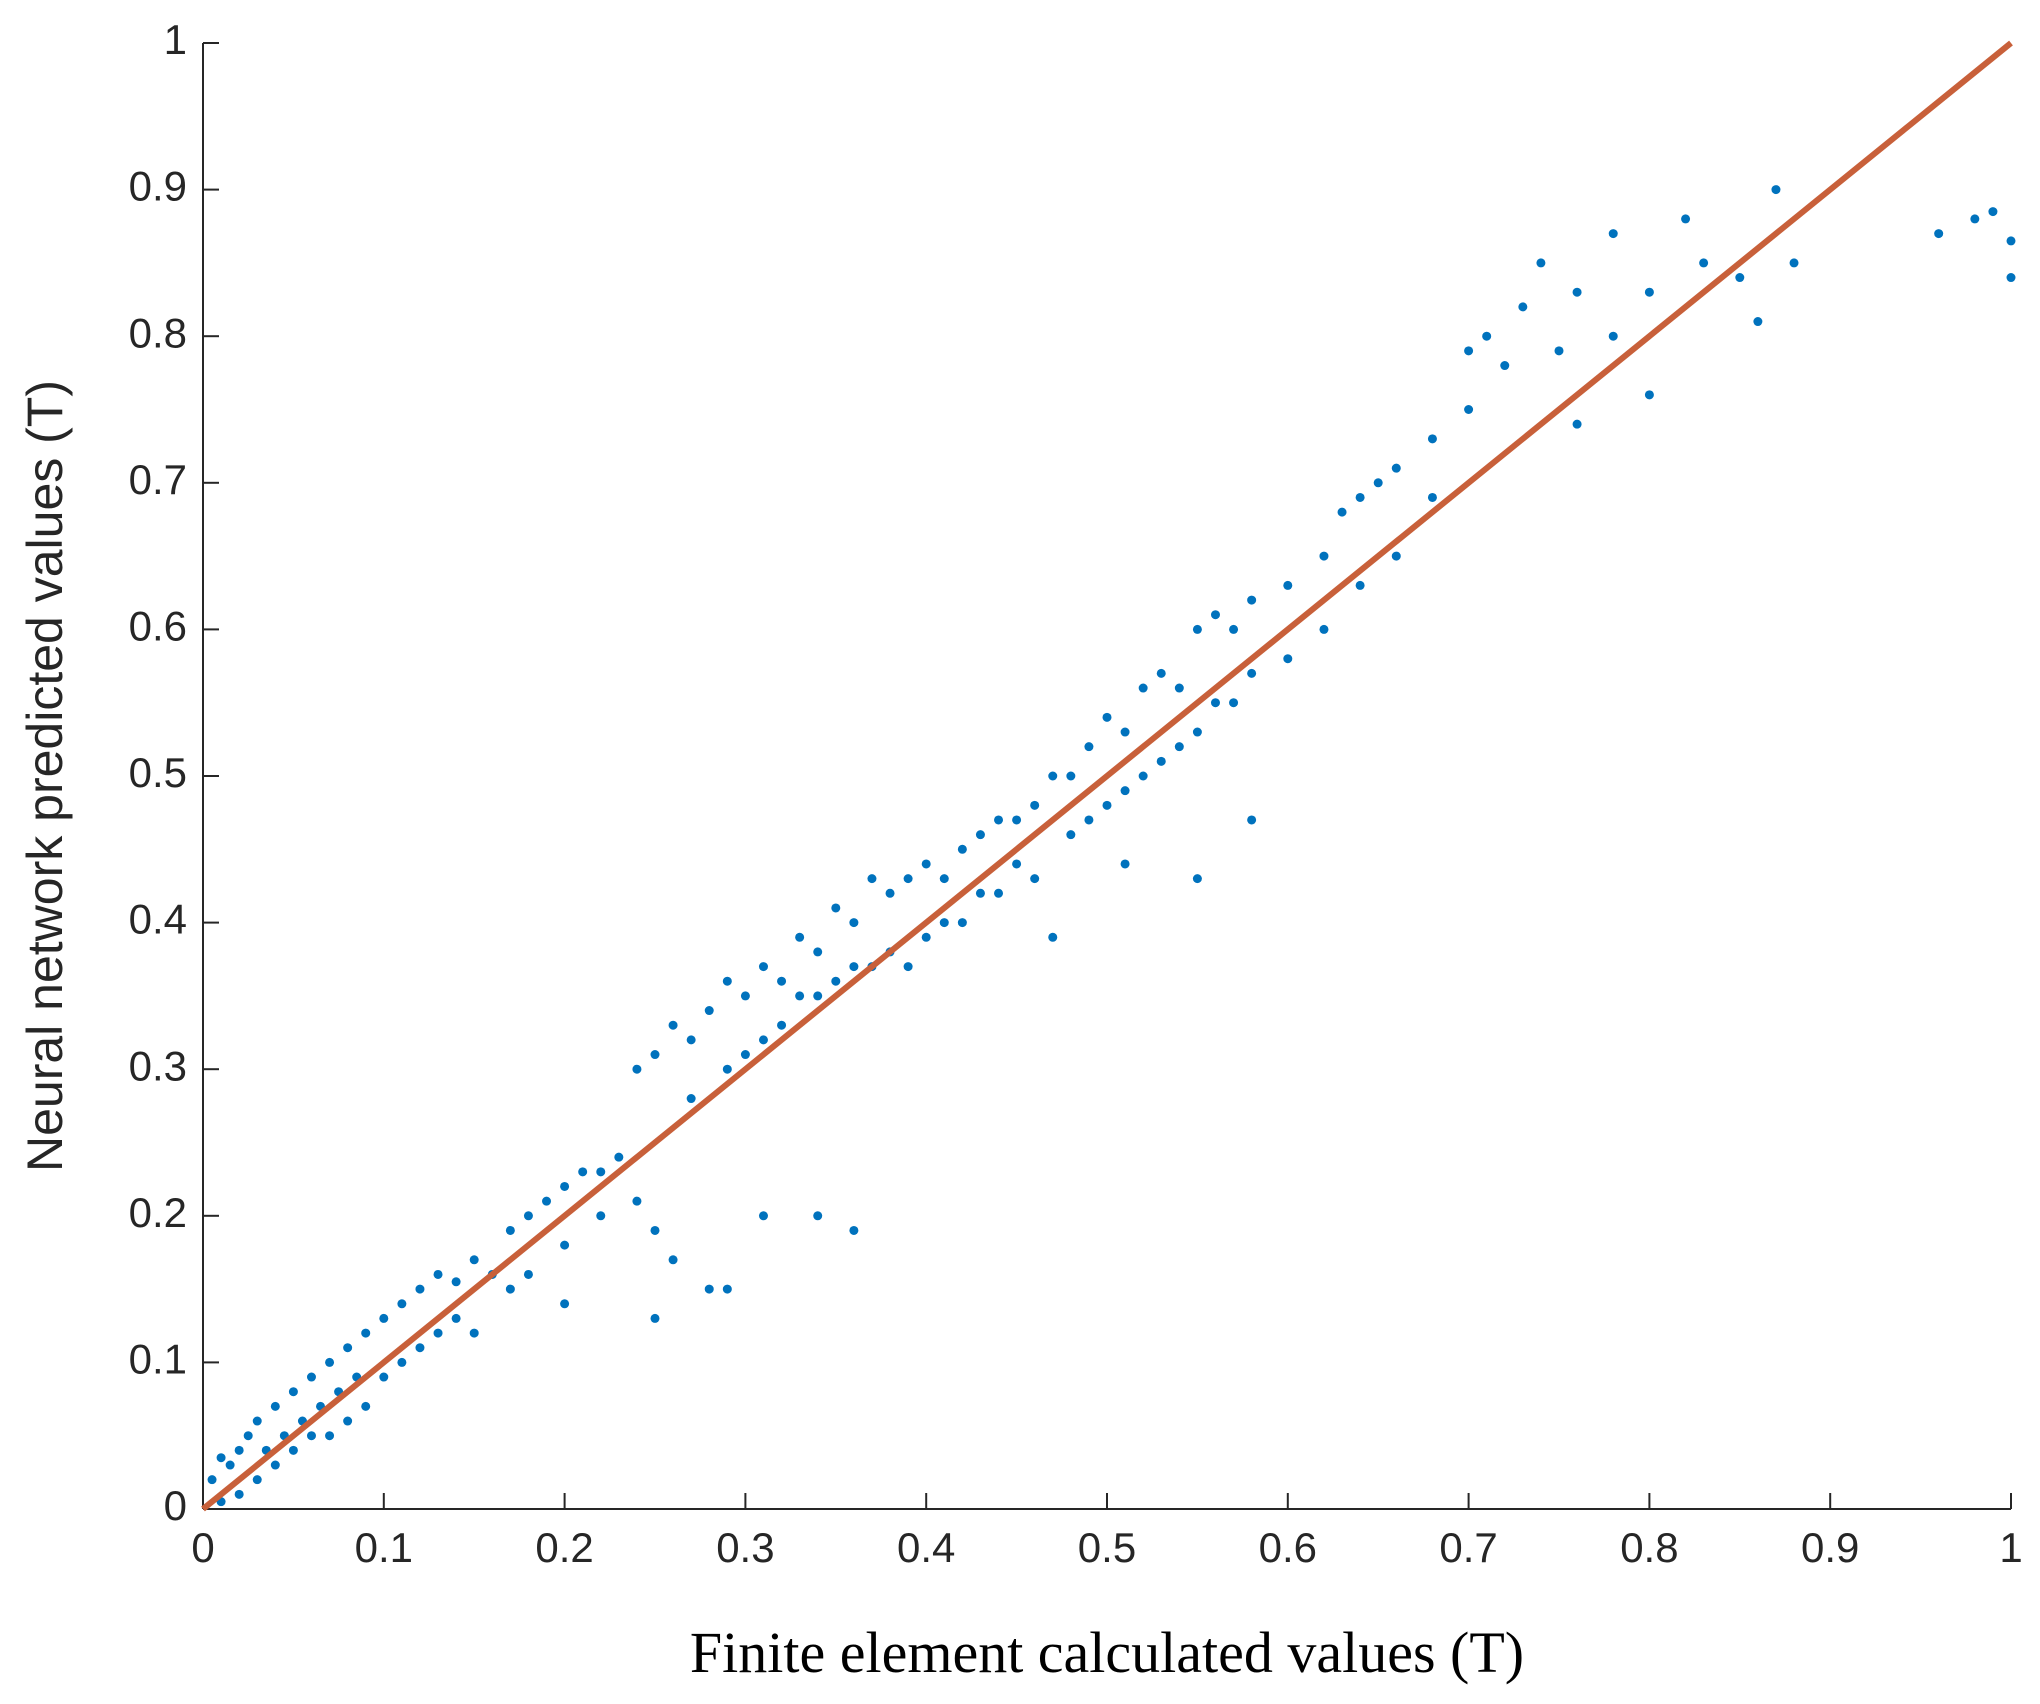 This screenshot has width=2040, height=1704. I want to click on y-tick-label: 0, so click(175, 1505).